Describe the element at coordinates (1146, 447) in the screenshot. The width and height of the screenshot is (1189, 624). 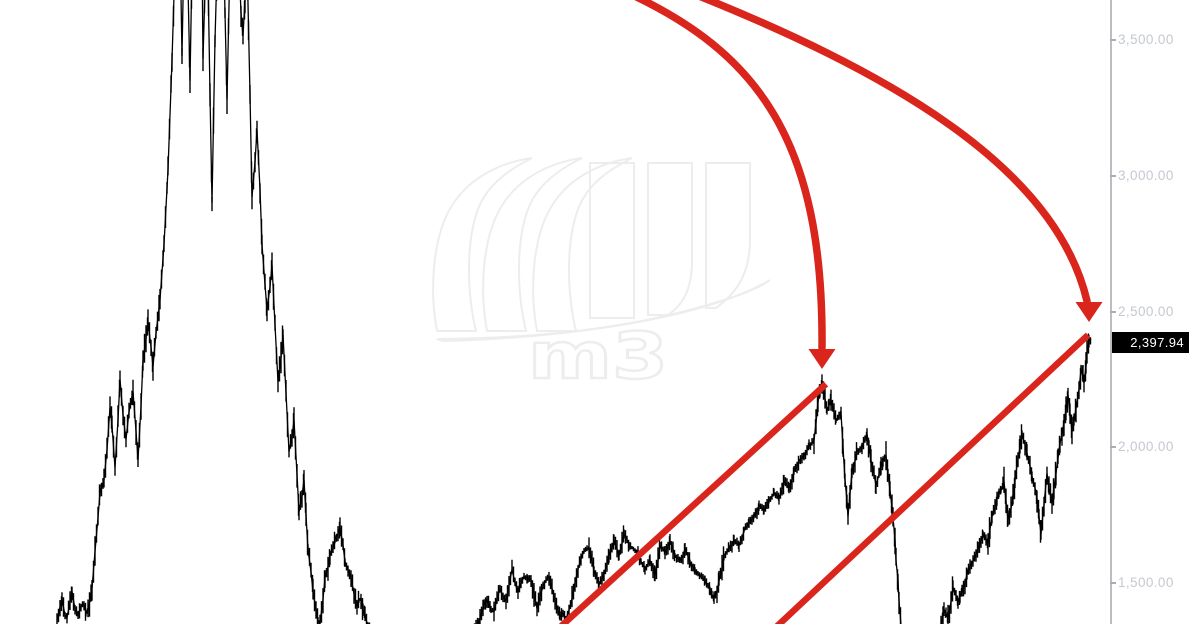
I see `y-axis-label: 2,000.00` at that location.